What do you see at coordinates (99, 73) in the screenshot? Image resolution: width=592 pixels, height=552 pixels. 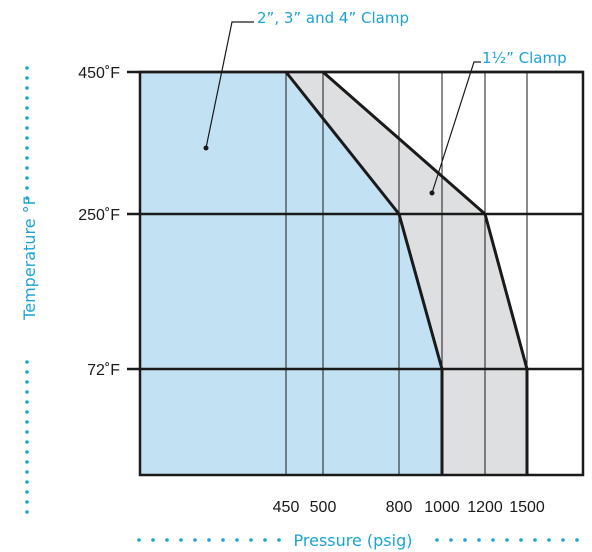 I see `y-tick-label: 450˚F` at bounding box center [99, 73].